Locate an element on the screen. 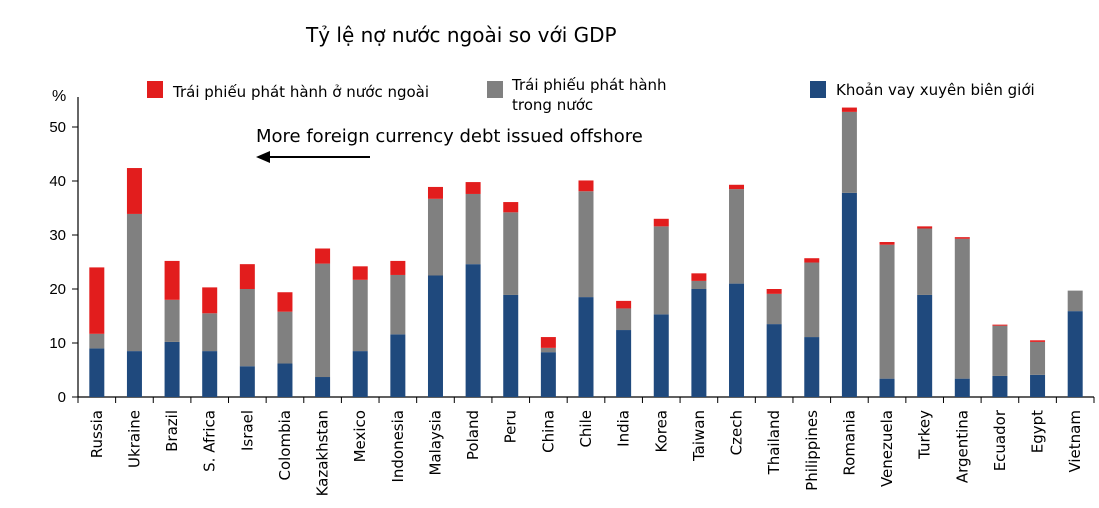 The width and height of the screenshot is (1099, 508). y-tick-label: 40 is located at coordinates (57, 181).